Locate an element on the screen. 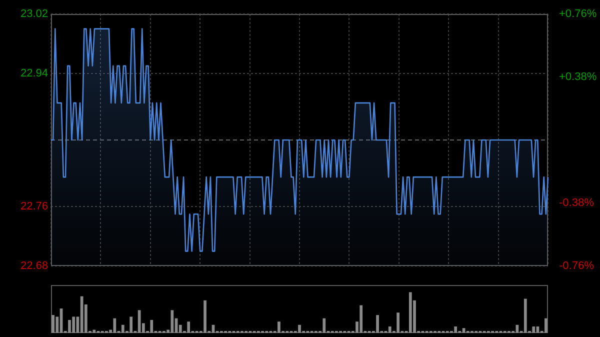  y2-tick-label: -0.38% is located at coordinates (576, 203).